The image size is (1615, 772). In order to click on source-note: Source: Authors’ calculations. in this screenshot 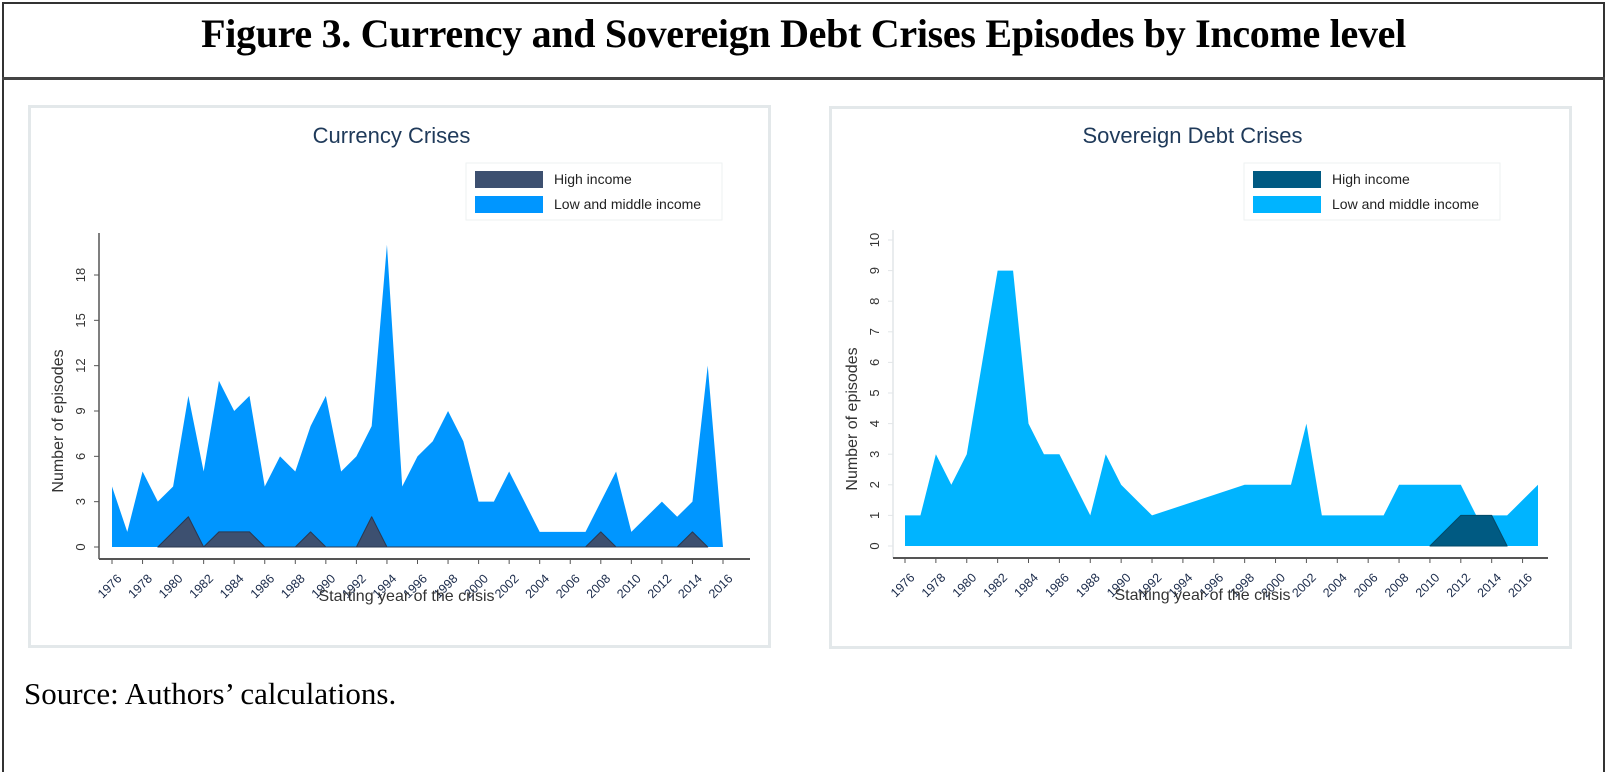, I will do `click(210, 694)`.